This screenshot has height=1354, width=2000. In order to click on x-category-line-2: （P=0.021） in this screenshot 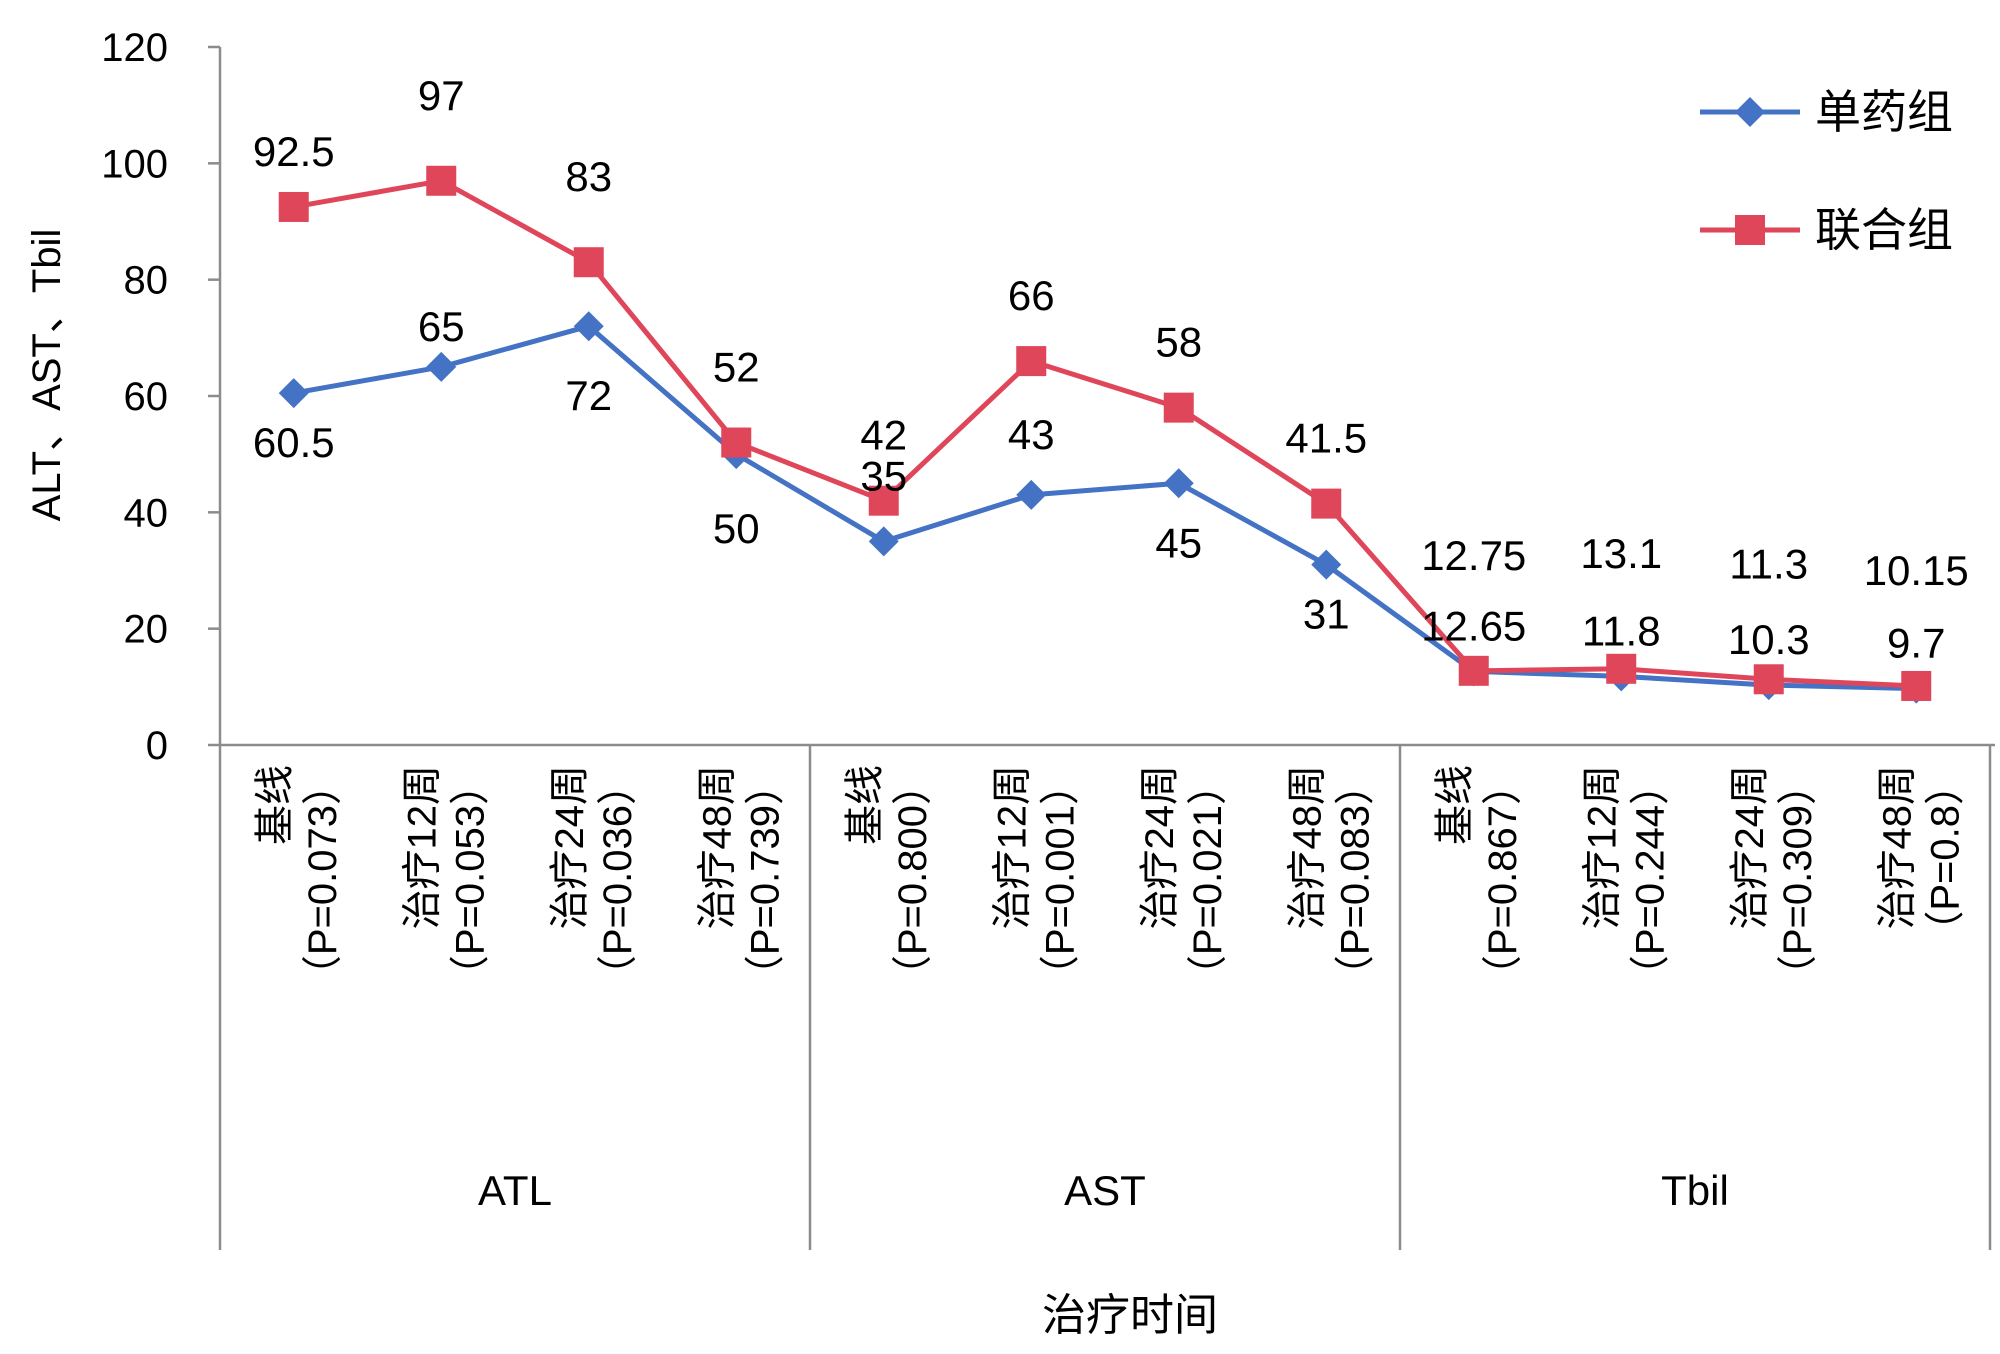, I will do `click(1208, 880)`.